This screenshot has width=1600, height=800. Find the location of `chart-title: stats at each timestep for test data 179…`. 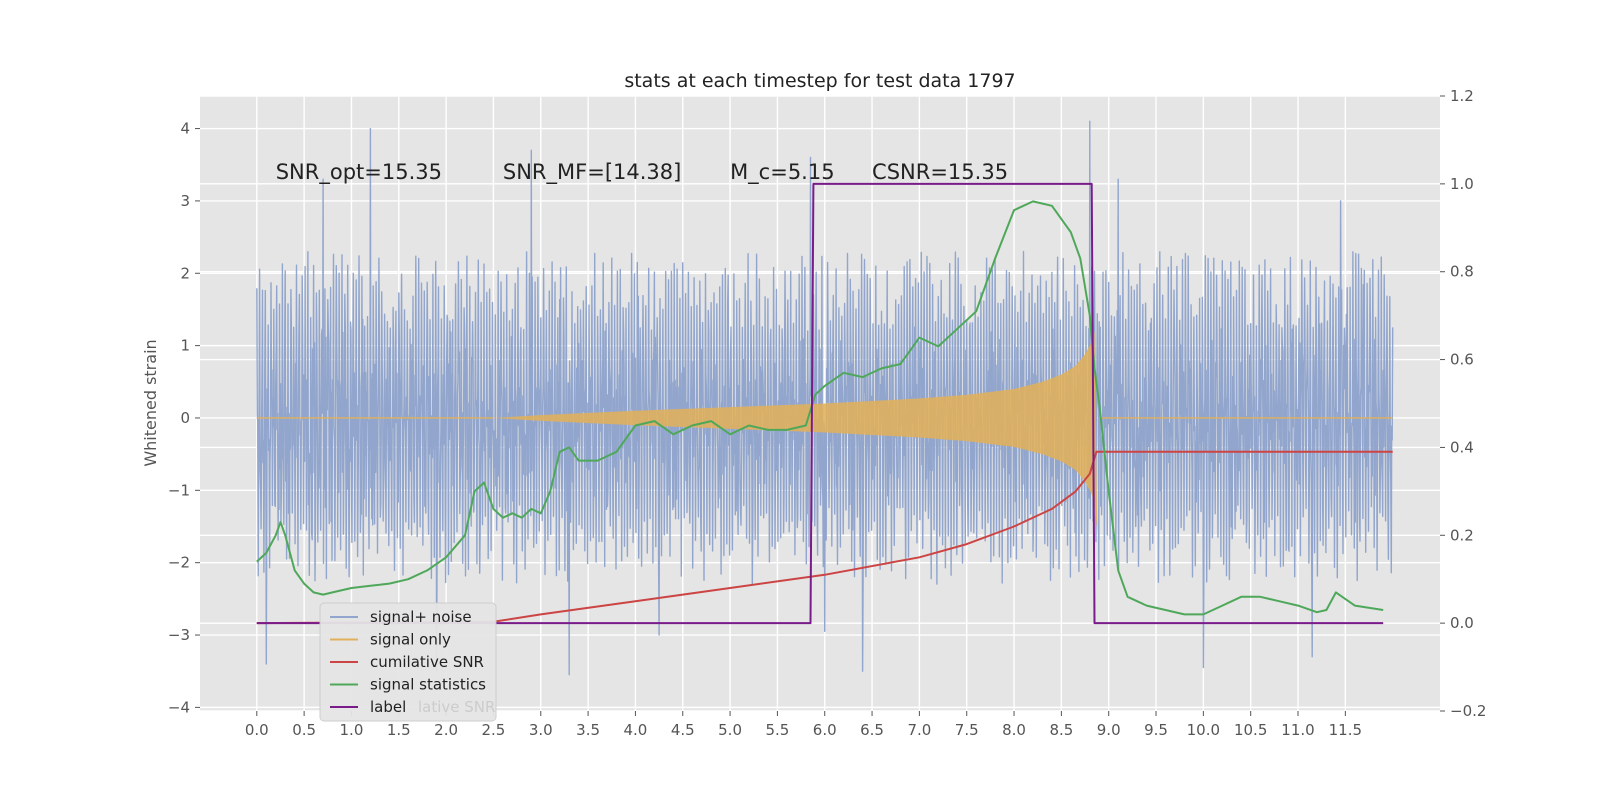

chart-title: stats at each timestep for test data 179… is located at coordinates (819, 81).